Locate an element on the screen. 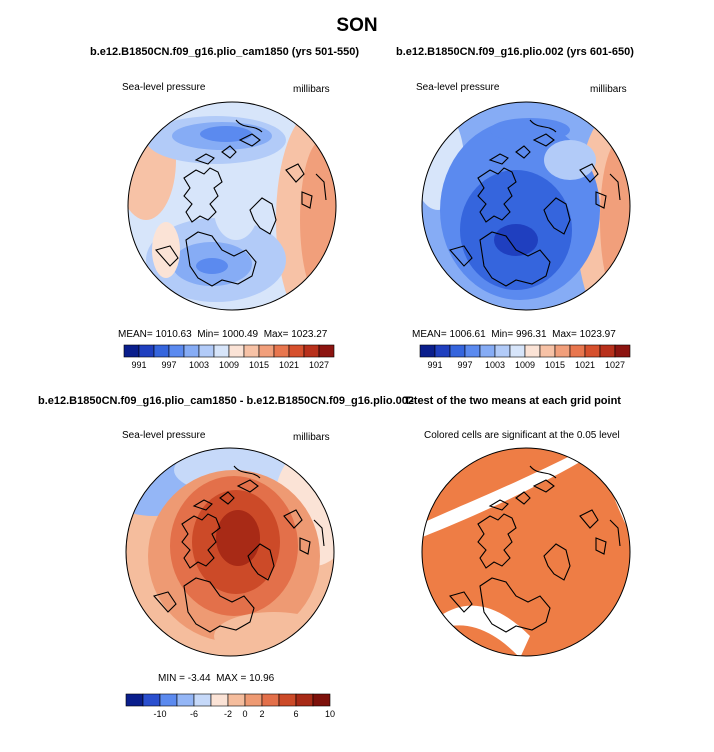 The width and height of the screenshot is (714, 752). colorbar-tick-label: 6 is located at coordinates (295, 714).